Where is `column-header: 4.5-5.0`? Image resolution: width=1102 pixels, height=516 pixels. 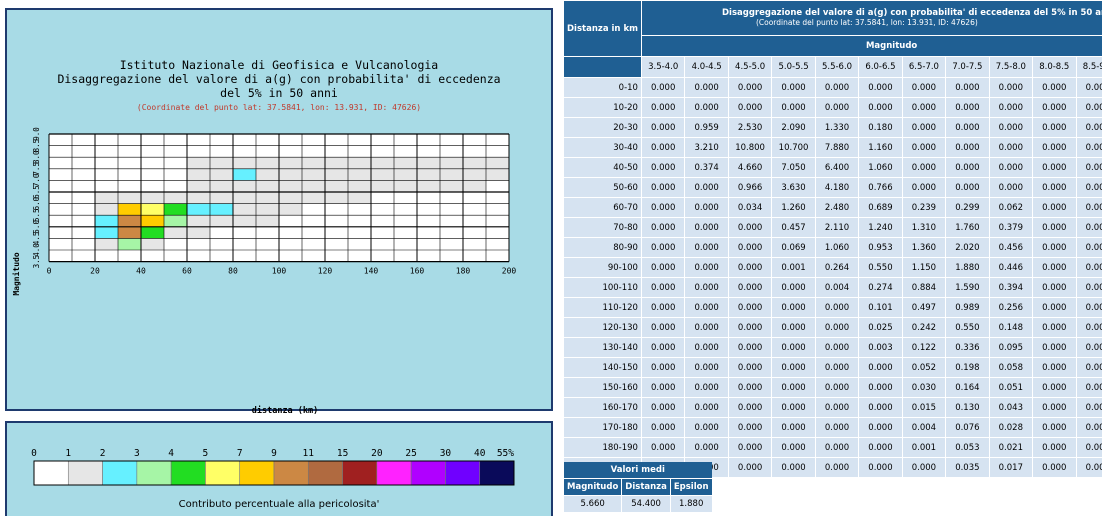 column-header: 4.5-5.0 is located at coordinates (750, 67).